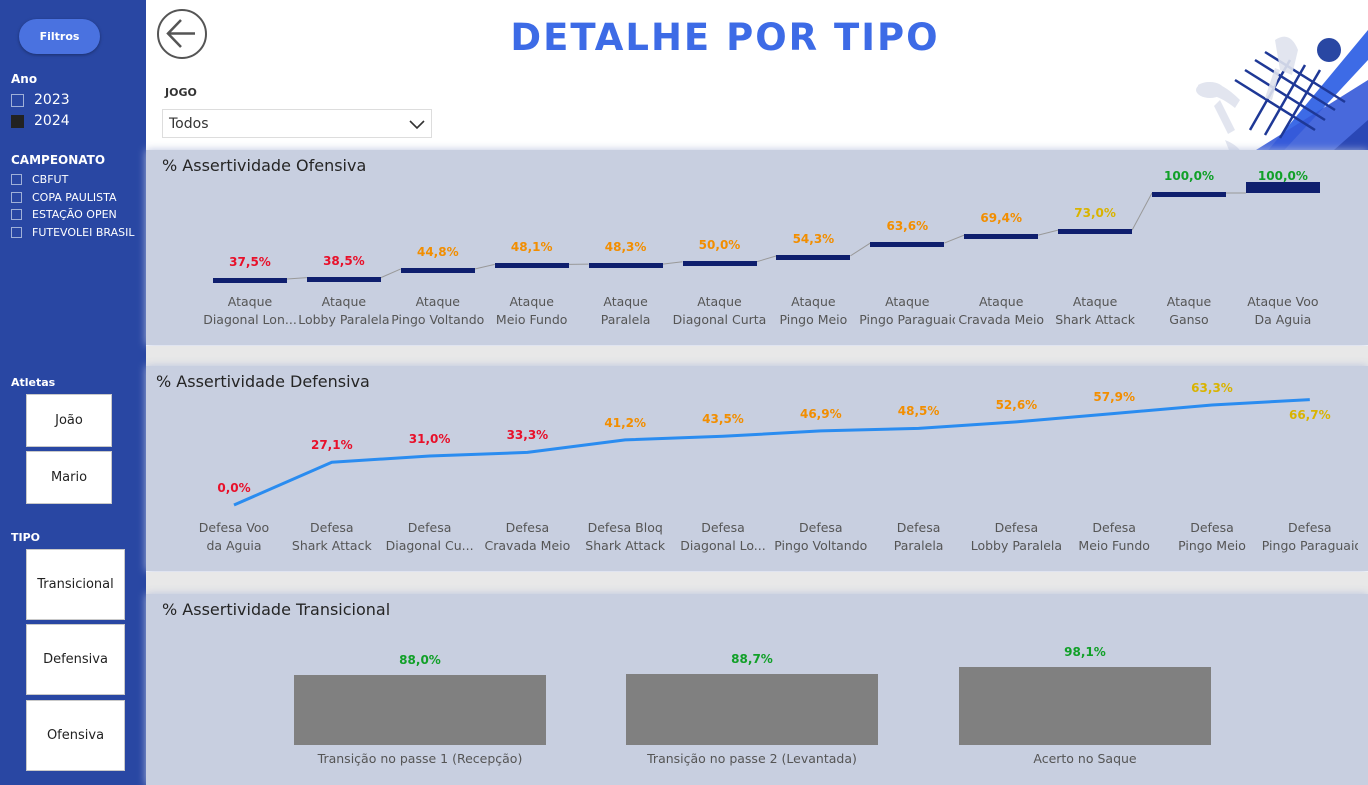 This screenshot has width=1368, height=785. What do you see at coordinates (429, 439) in the screenshot?
I see `defensive-data-label: 31,0%` at bounding box center [429, 439].